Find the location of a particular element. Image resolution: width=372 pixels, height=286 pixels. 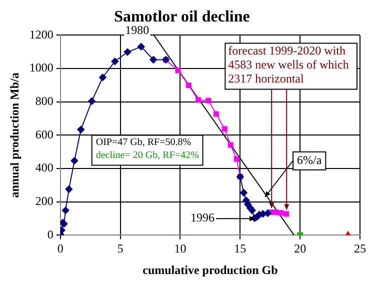

annotation: OIP=47 Gb, RF=50.8% is located at coordinates (144, 142).